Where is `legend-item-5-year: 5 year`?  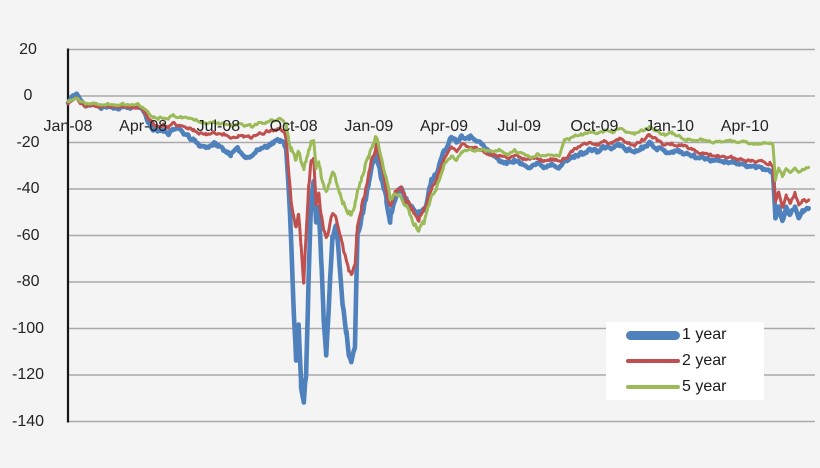 legend-item-5-year: 5 year is located at coordinates (685, 387).